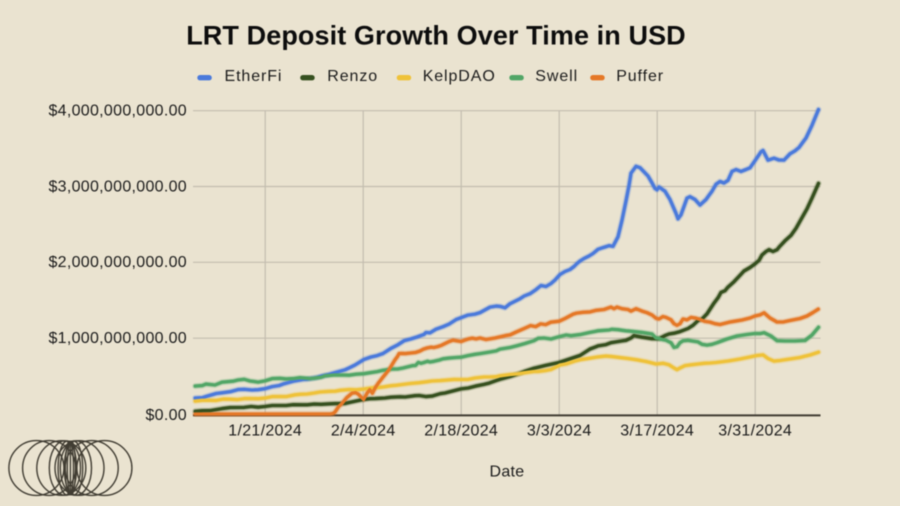  I want to click on svg-text: 2/4/2024, so click(363, 431).